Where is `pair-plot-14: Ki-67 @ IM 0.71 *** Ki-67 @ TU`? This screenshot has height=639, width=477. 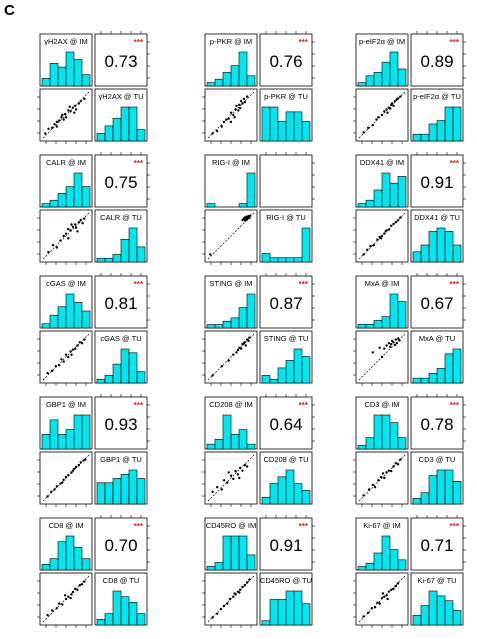
pair-plot-14: Ki-67 @ IM 0.71 *** Ki-67 @ TU is located at coordinates (409, 571).